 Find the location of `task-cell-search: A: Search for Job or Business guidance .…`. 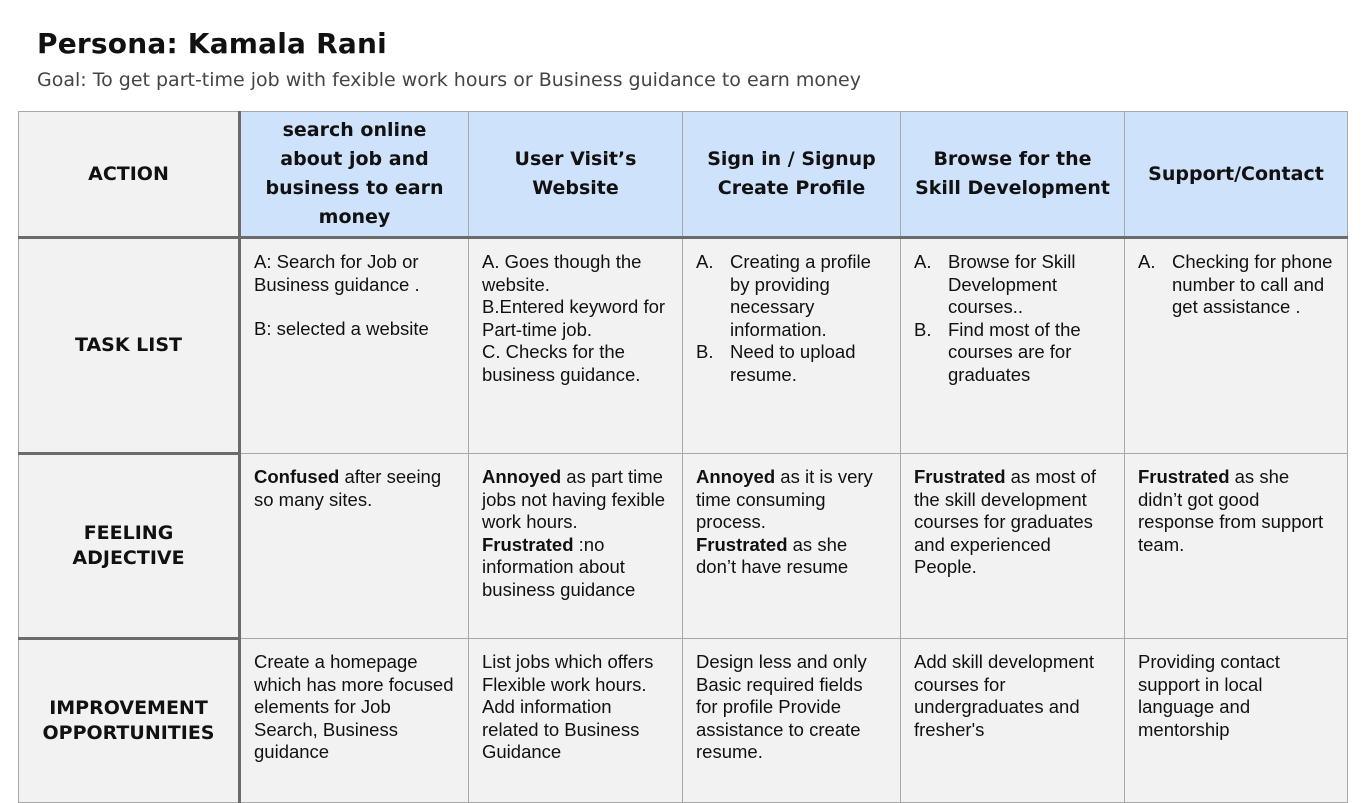

task-cell-search: A: Search for Job or Business guidance .… is located at coordinates (354, 345).